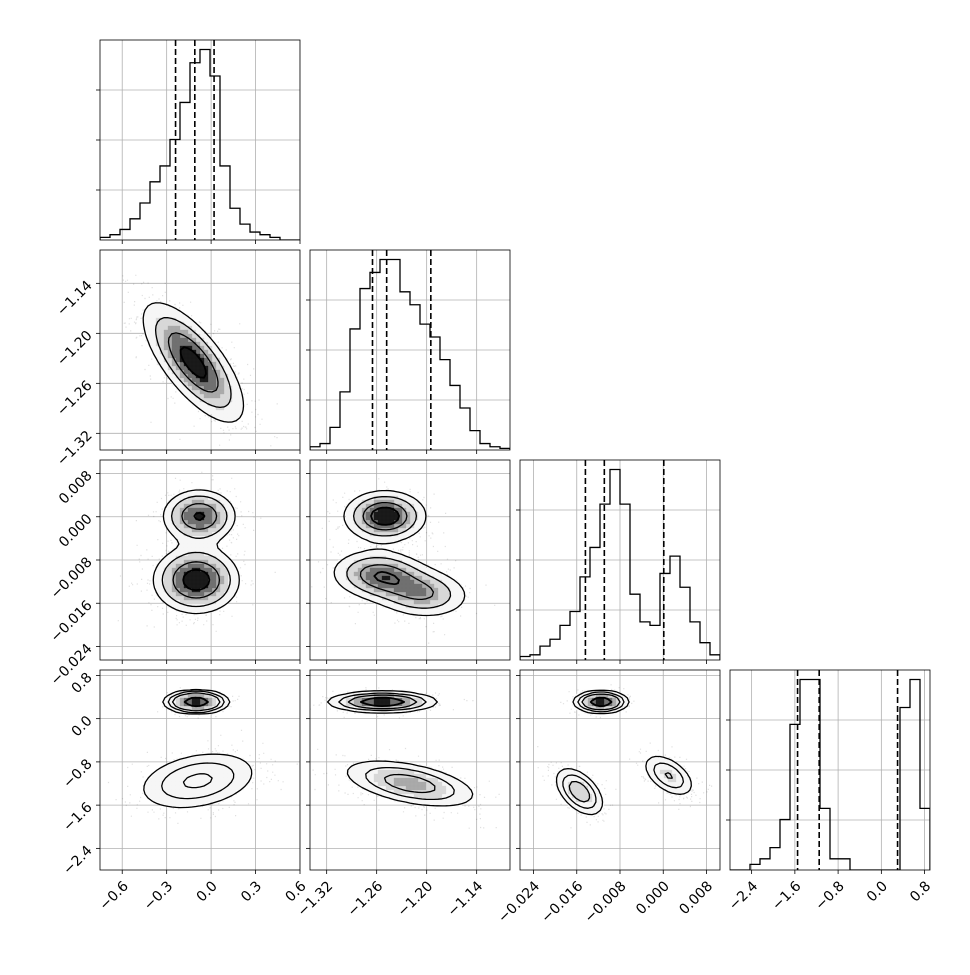 Image resolution: width=970 pixels, height=975 pixels. I want to click on ytick-label-3-0: −2.4, so click(77, 860).